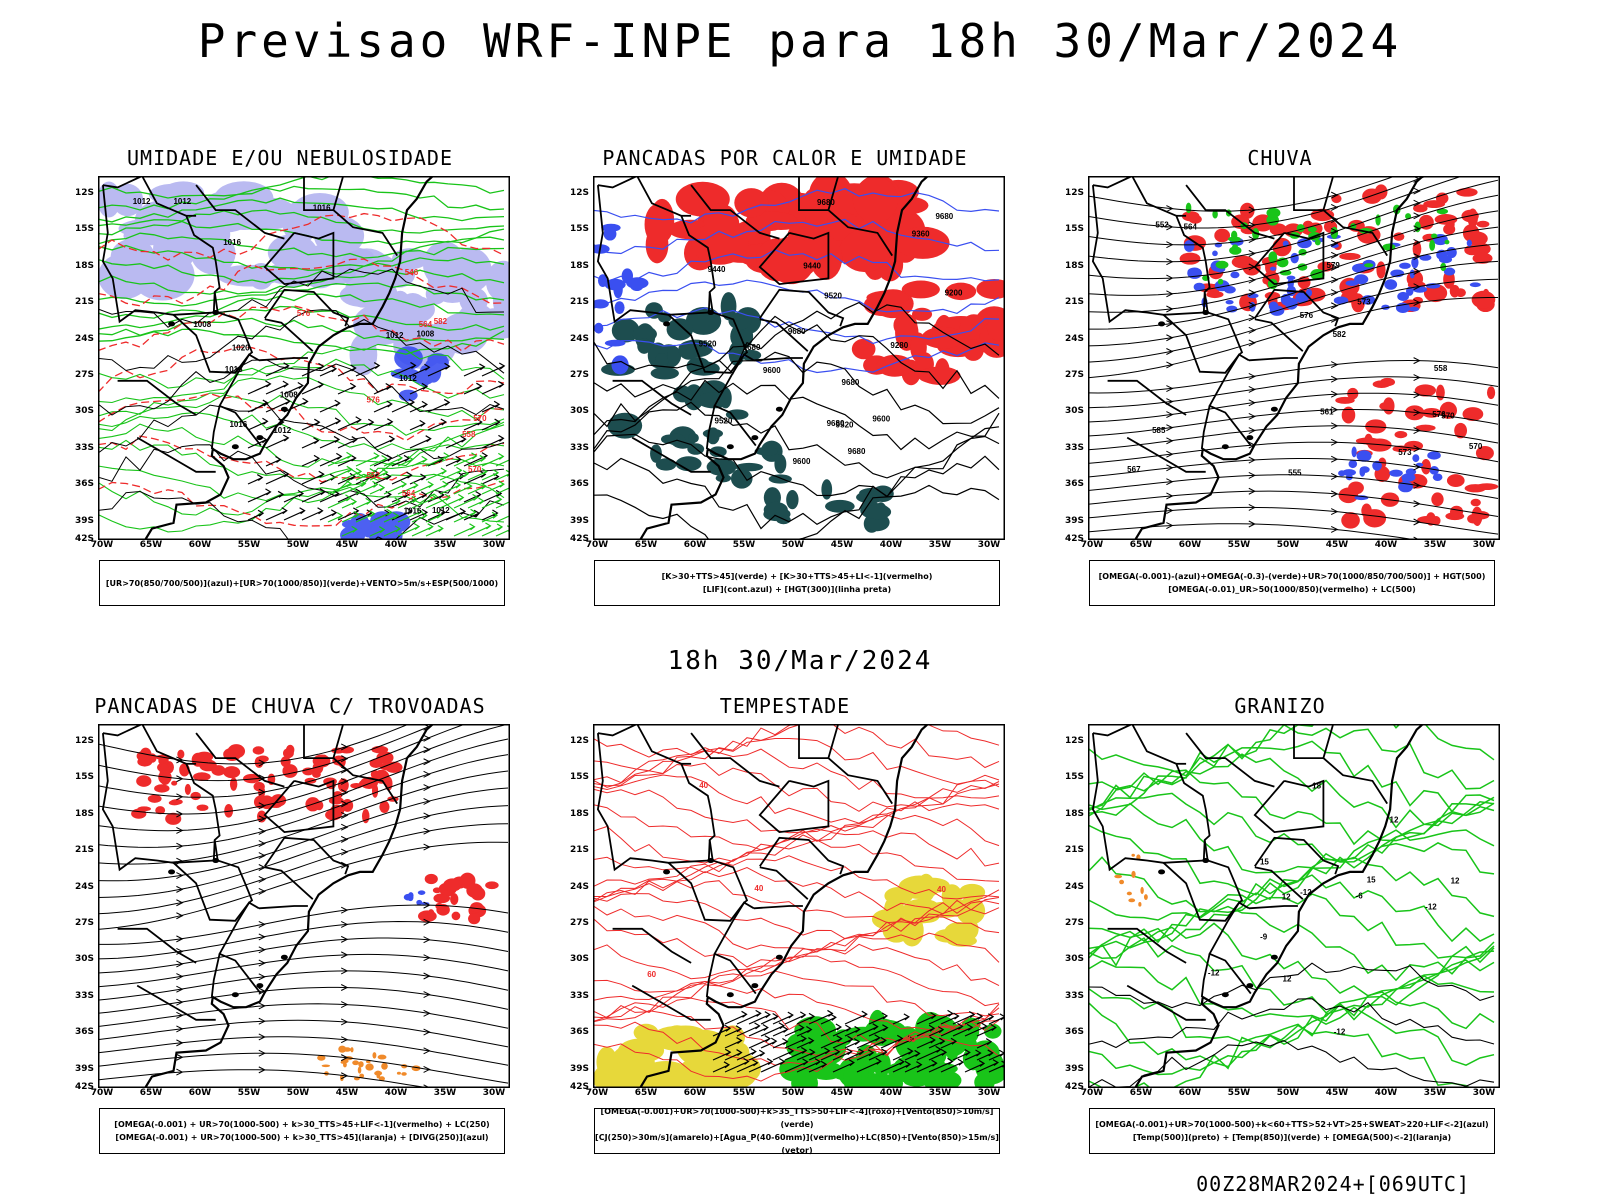 Image resolution: width=1600 pixels, height=1200 pixels. What do you see at coordinates (758, 888) in the screenshot?
I see `contour-label: 40` at bounding box center [758, 888].